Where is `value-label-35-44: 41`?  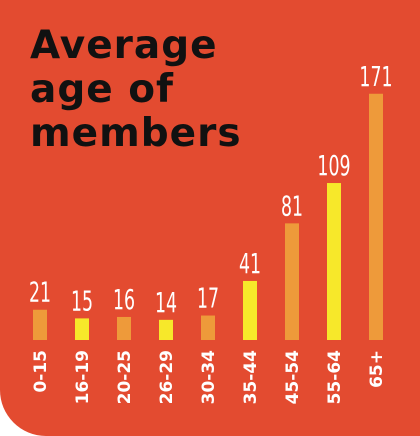 value-label-35-44: 41 is located at coordinates (250, 264).